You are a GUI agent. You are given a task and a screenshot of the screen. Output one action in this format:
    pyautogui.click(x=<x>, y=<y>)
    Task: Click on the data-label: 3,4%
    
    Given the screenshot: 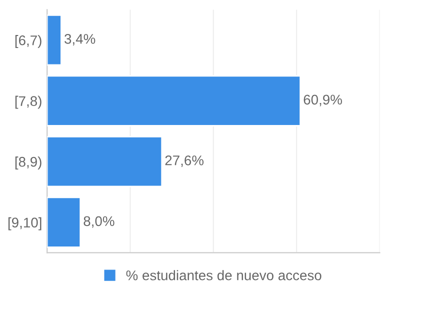 What is the action you would take?
    pyautogui.click(x=80, y=40)
    